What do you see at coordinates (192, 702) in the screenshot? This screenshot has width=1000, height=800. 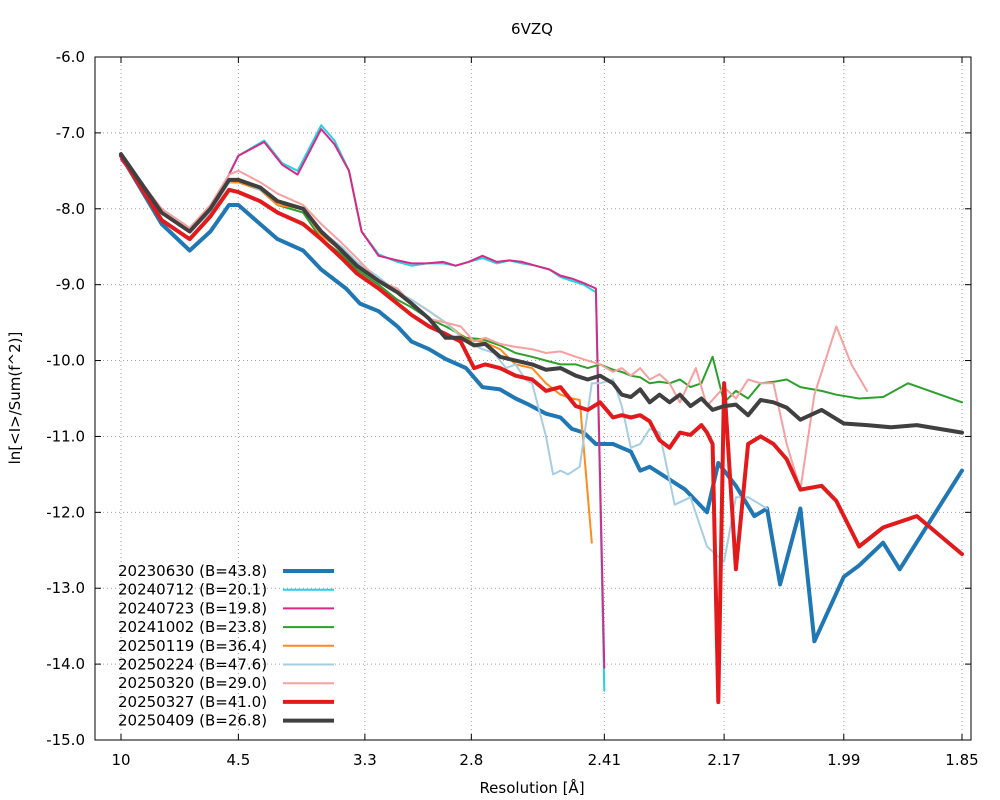 I see `legend-label: 20250327 (B=41.0)` at bounding box center [192, 702].